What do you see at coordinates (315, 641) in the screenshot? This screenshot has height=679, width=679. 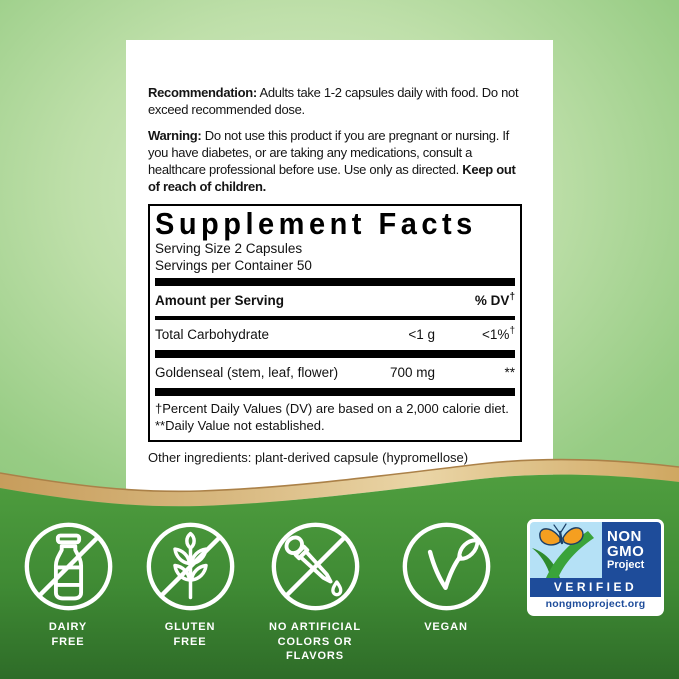 I see `badge-label: NO ARTIFICIAL COLORS OR FLAVORS` at bounding box center [315, 641].